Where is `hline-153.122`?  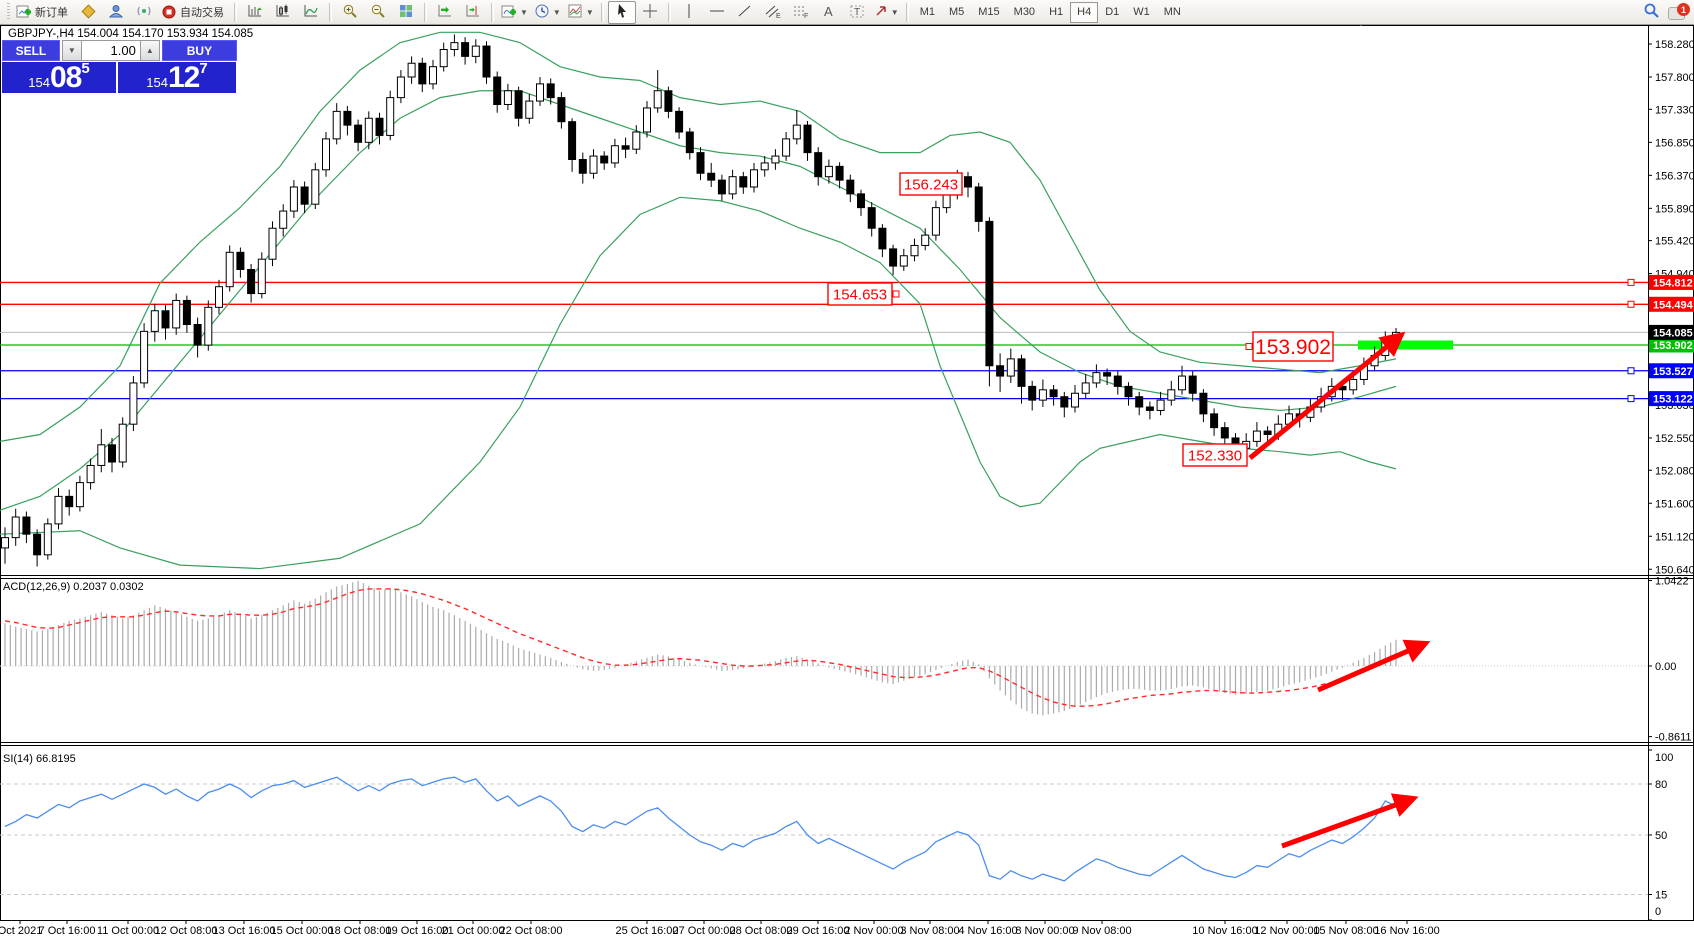 hline-153.122 is located at coordinates (824, 399).